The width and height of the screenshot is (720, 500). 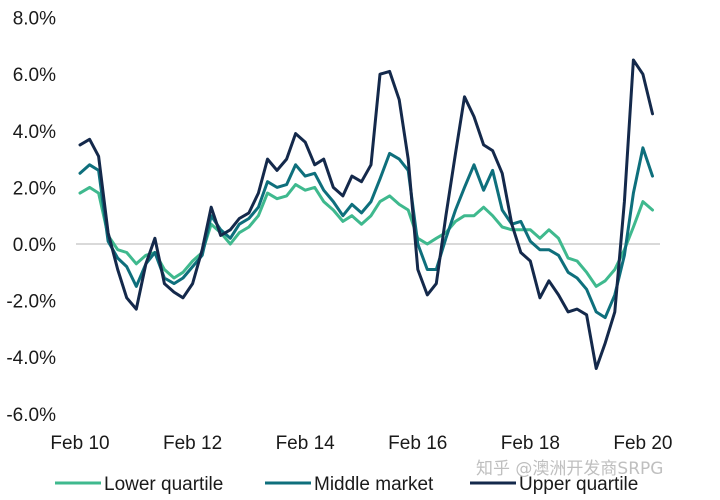 I want to click on x-tick-labels: Feb 10 Feb 12 Feb 14 Feb 16 Feb 18 Feb 20, so click(x=361, y=443).